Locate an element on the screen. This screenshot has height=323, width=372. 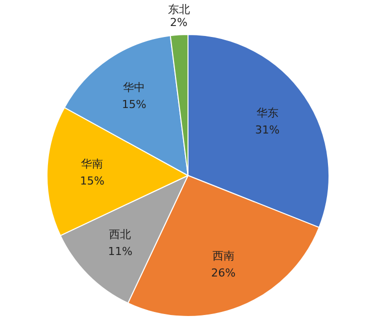
slice-label: 西南 is located at coordinates (223, 256).